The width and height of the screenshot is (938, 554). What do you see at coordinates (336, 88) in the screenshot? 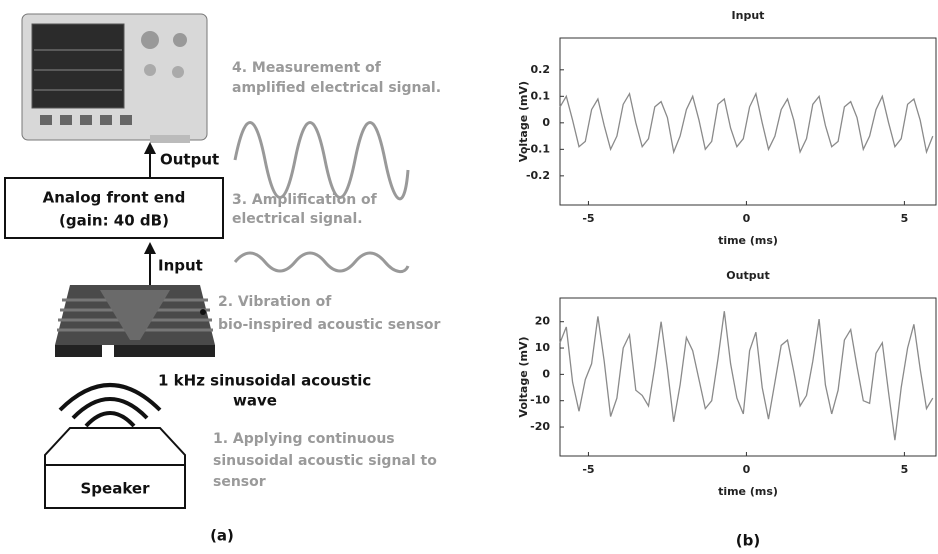
I see `step-text: amplified electrical signal.` at bounding box center [336, 88].